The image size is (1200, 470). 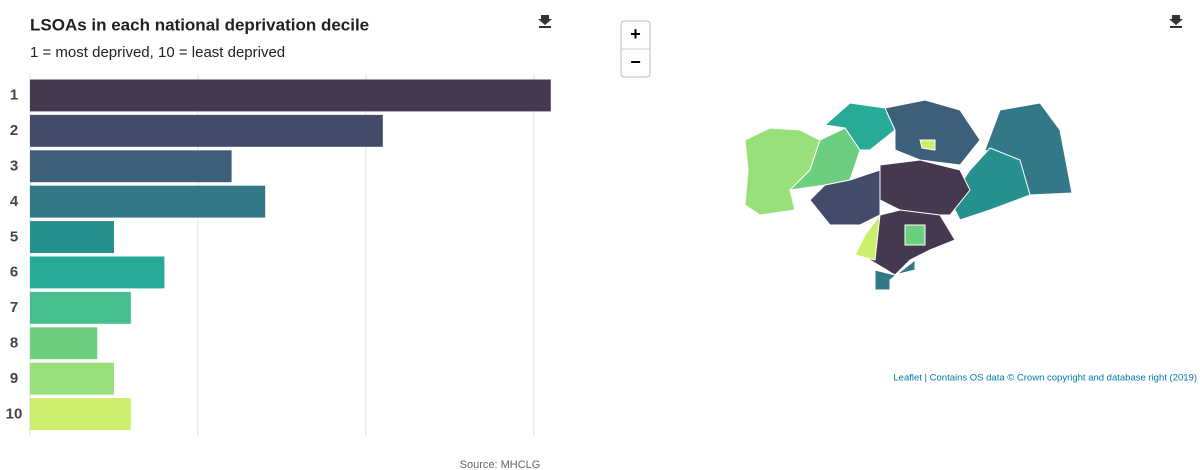 What do you see at coordinates (635, 62) in the screenshot?
I see `zoom-out: −` at bounding box center [635, 62].